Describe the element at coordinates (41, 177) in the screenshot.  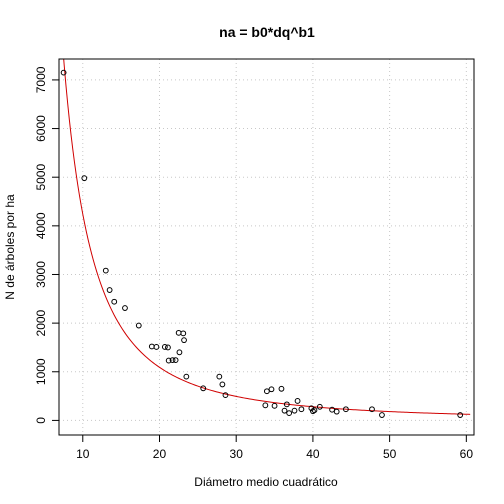
I see `y-tick-label: 5000` at that location.